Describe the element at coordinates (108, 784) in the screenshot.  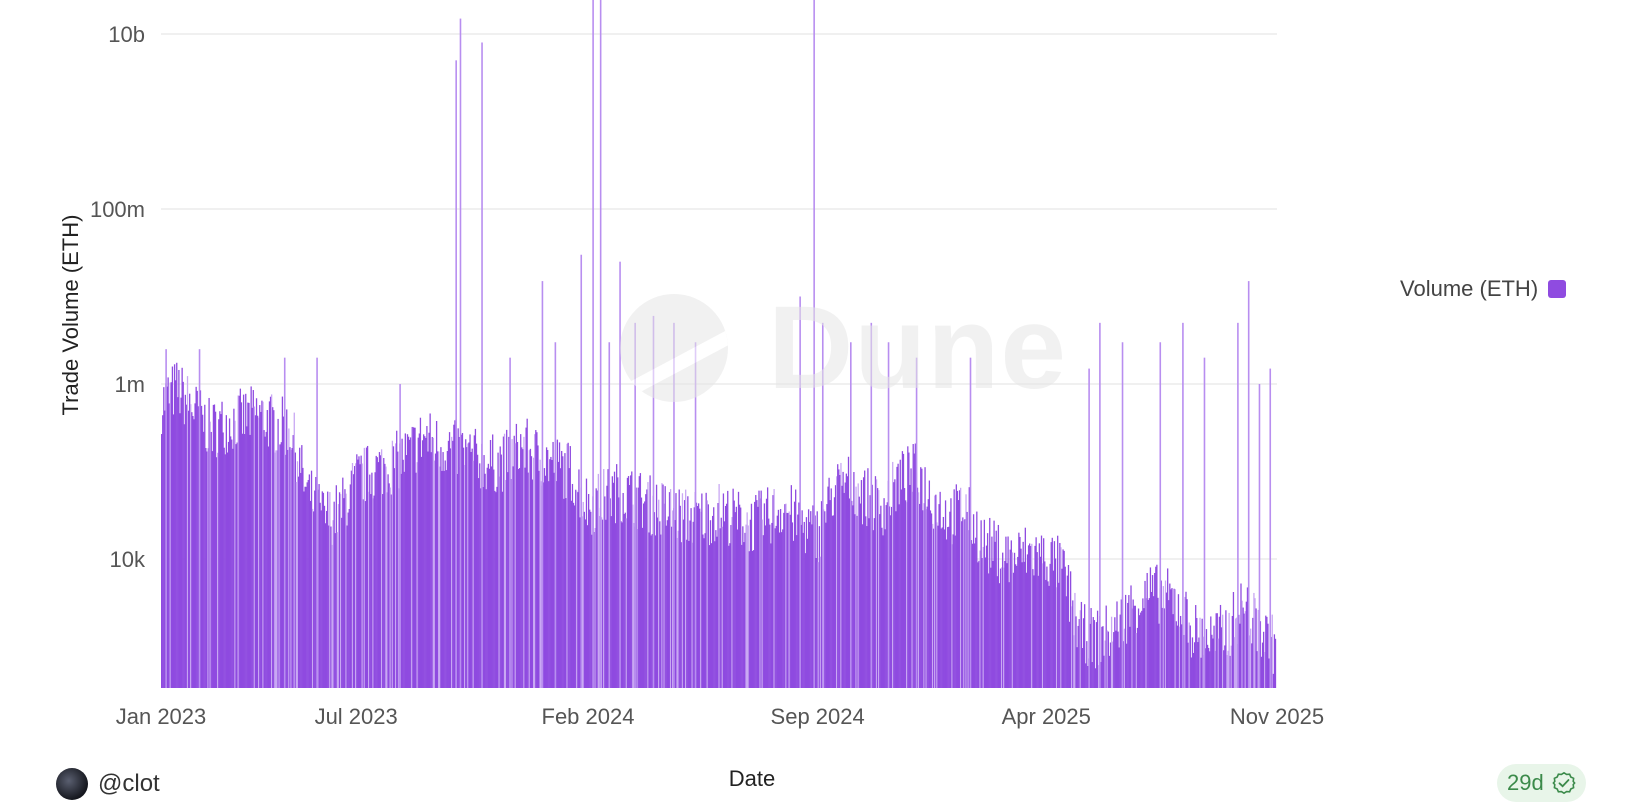
I see `author-link: @clot` at that location.